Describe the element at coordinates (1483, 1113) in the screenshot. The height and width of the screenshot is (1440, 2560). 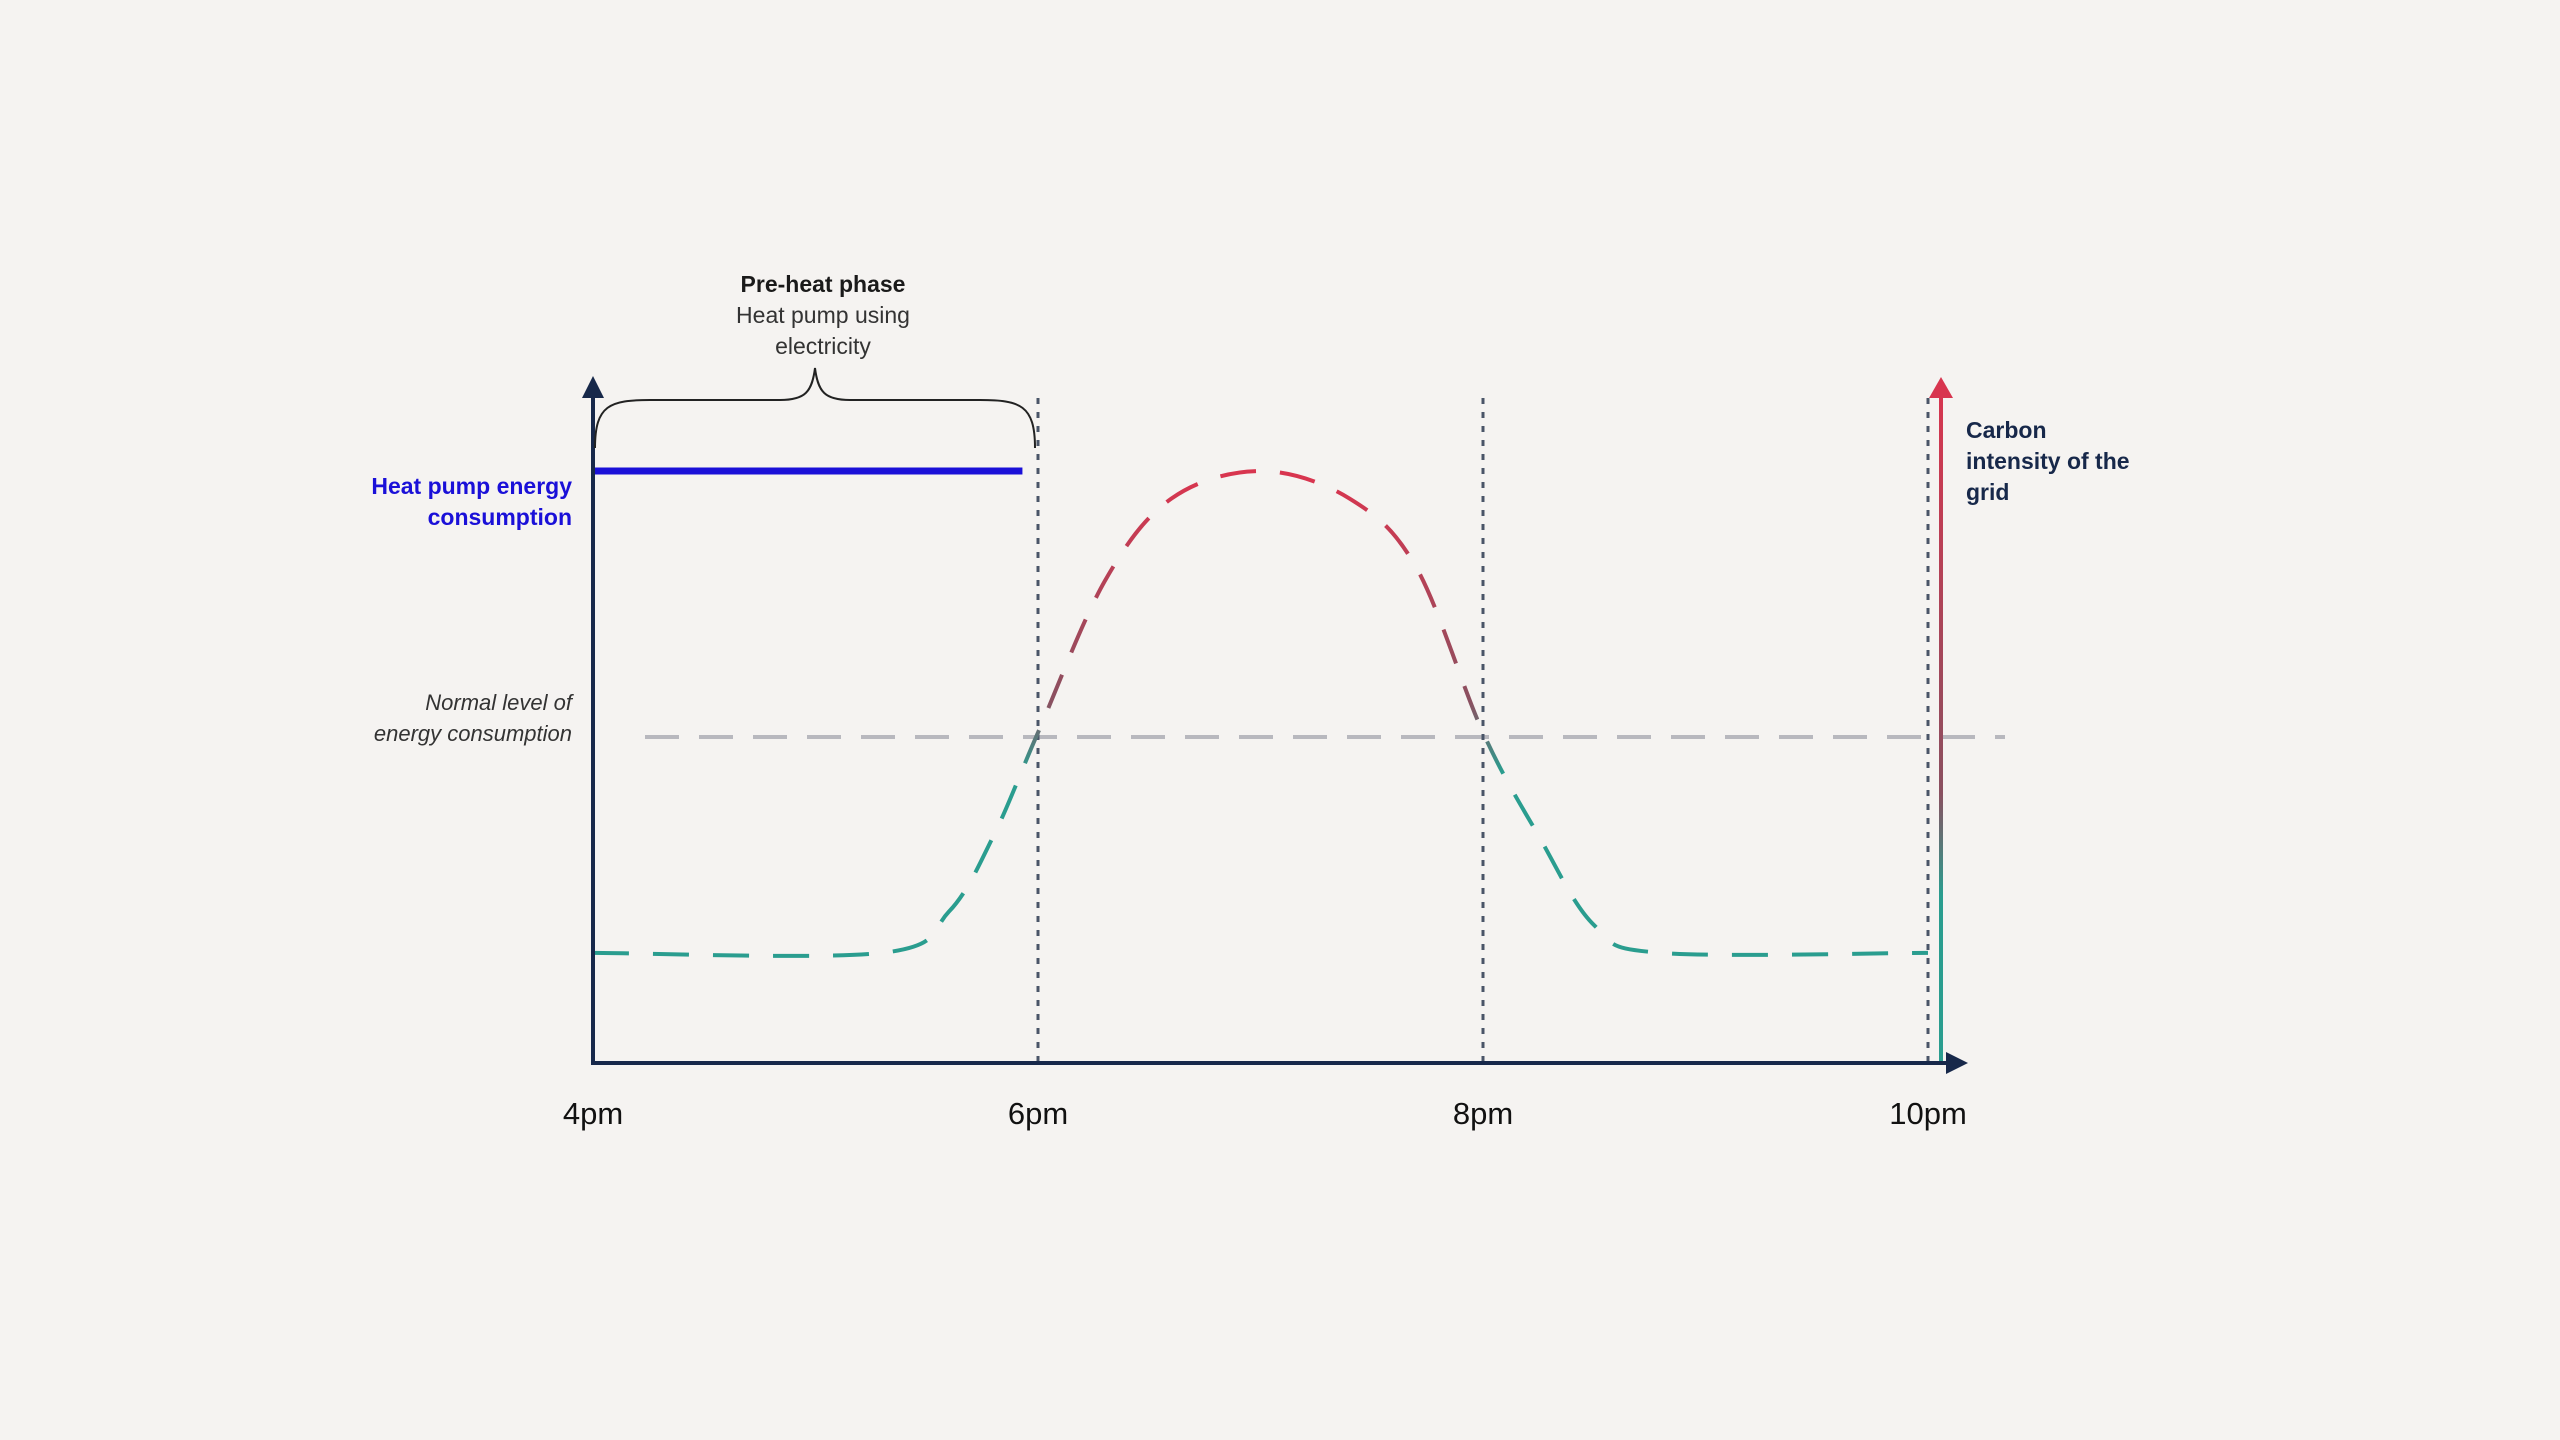
I see `tick-label-8pm: 8pm` at that location.